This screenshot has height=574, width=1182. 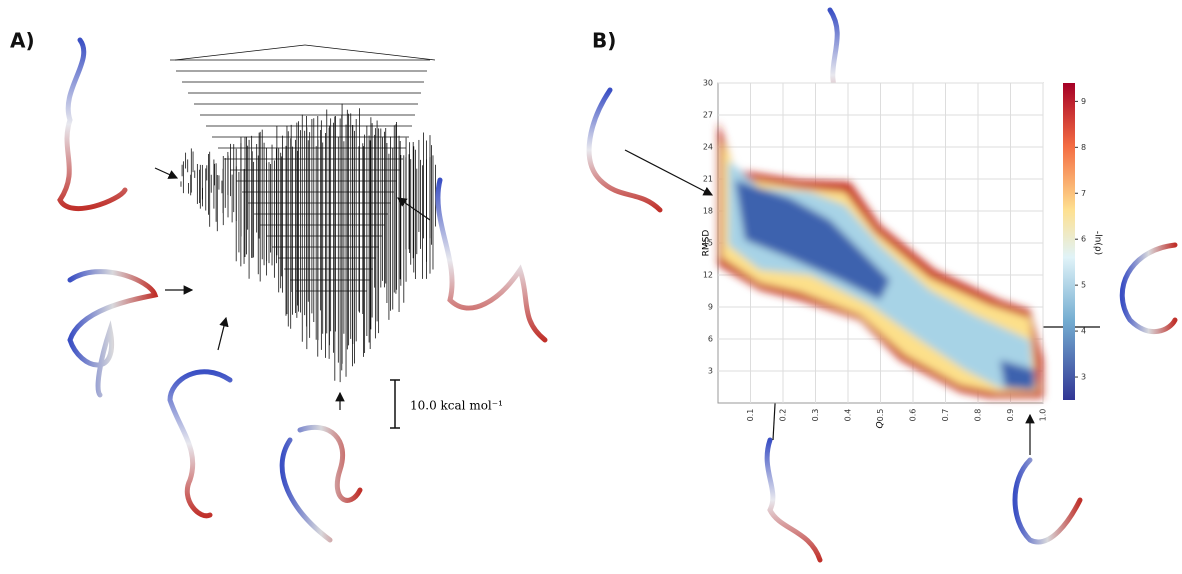 What do you see at coordinates (708, 275) in the screenshot?
I see `y-tick-label: 12` at bounding box center [708, 275].